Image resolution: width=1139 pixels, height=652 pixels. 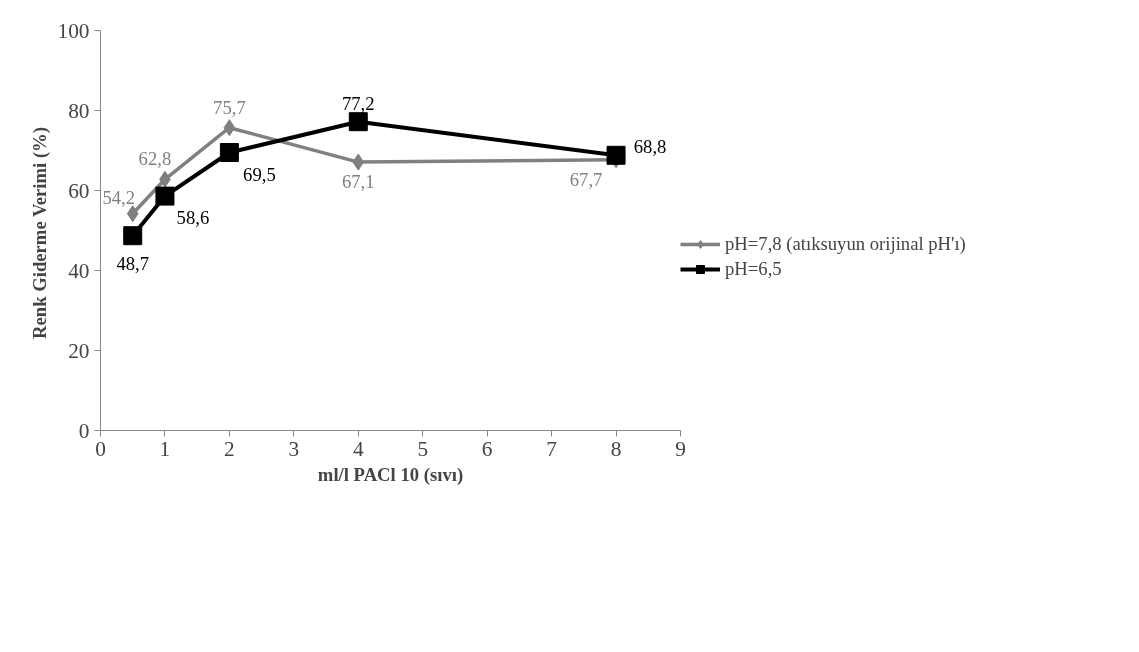 I want to click on x-tick-label: 8, so click(x=616, y=448).